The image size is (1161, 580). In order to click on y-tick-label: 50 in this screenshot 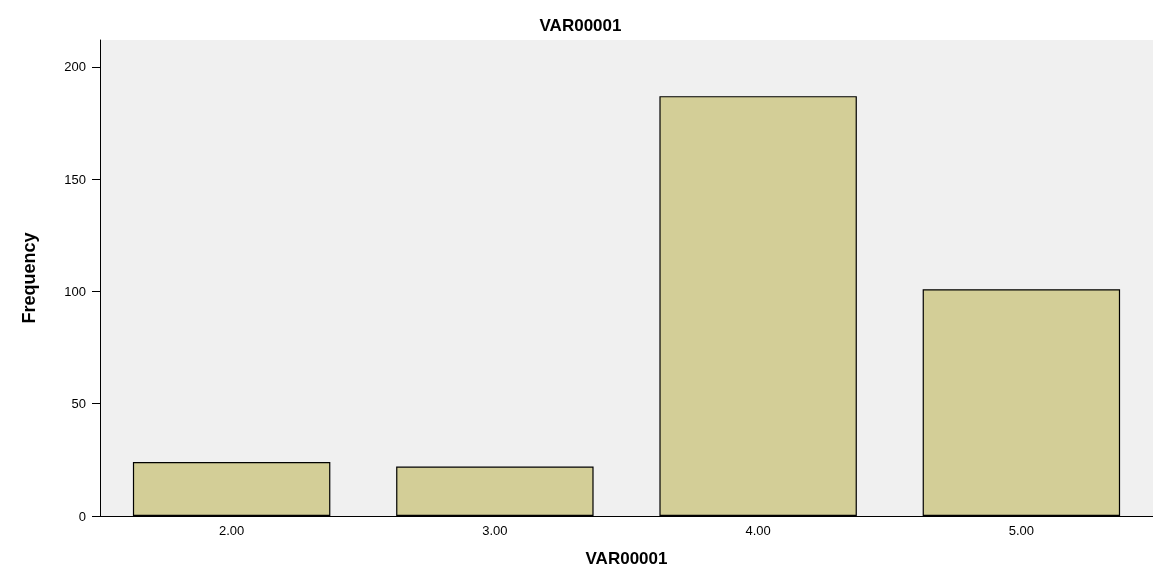, I will do `click(78, 404)`.